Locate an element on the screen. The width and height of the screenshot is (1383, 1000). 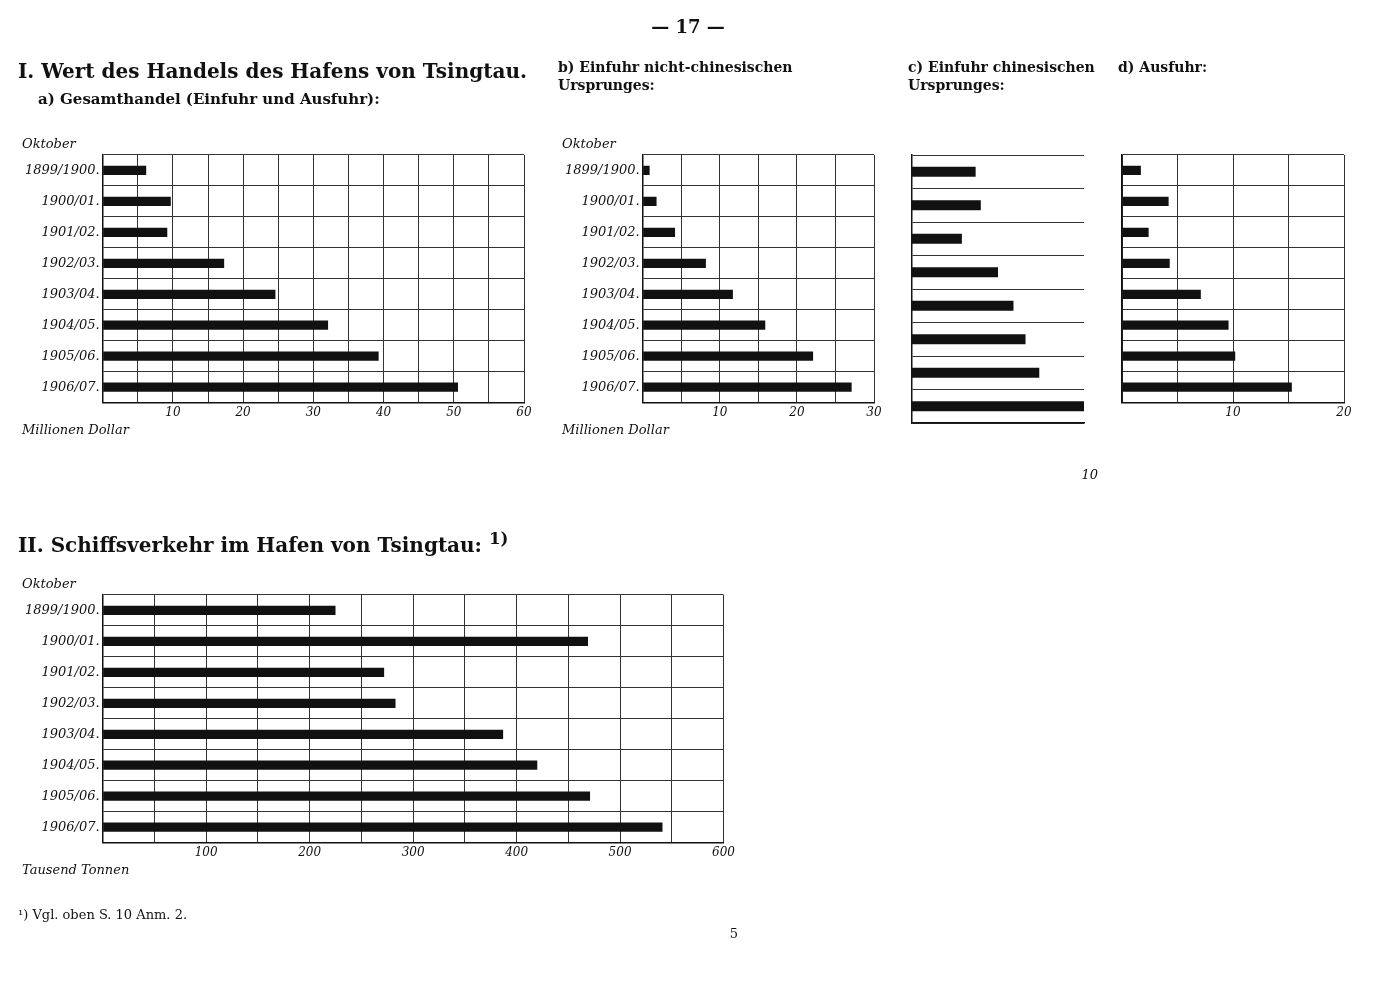
x-axis-title: Tausend Tonnen is located at coordinates (76, 870).